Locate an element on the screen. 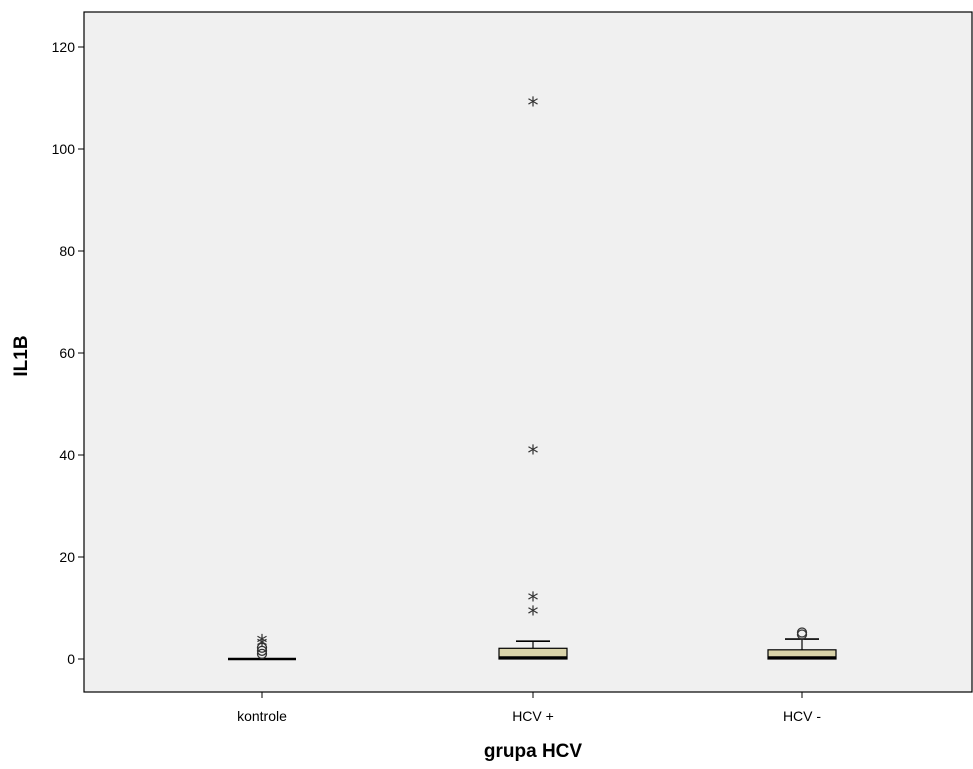  y-tick-label: 120 is located at coordinates (64, 47).